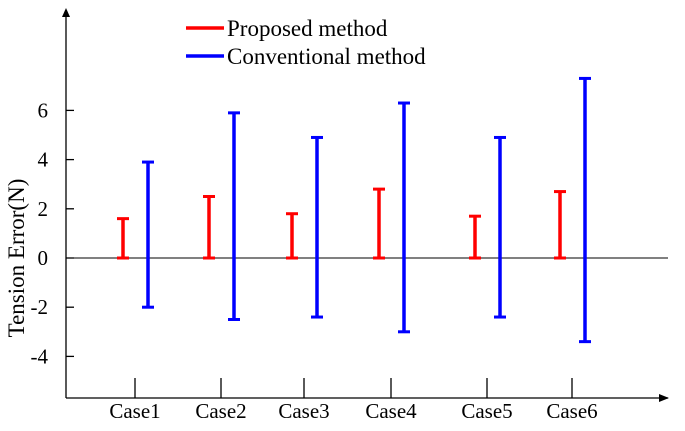 The height and width of the screenshot is (431, 685). What do you see at coordinates (486, 411) in the screenshot?
I see `x-tick-label: Case5` at bounding box center [486, 411].